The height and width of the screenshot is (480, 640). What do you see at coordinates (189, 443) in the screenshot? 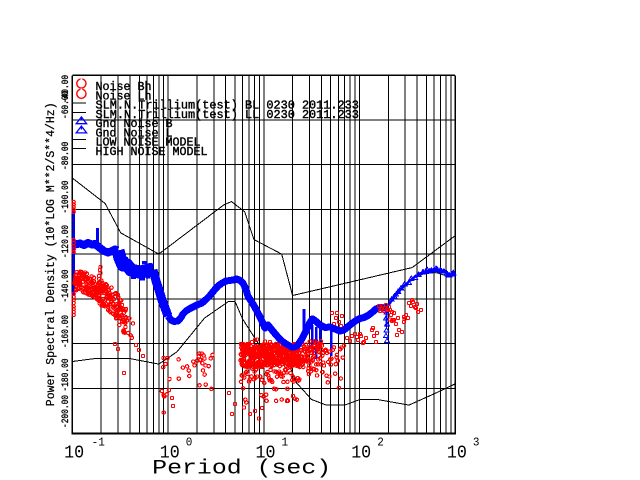
I see `svg-text: 0` at bounding box center [189, 443].